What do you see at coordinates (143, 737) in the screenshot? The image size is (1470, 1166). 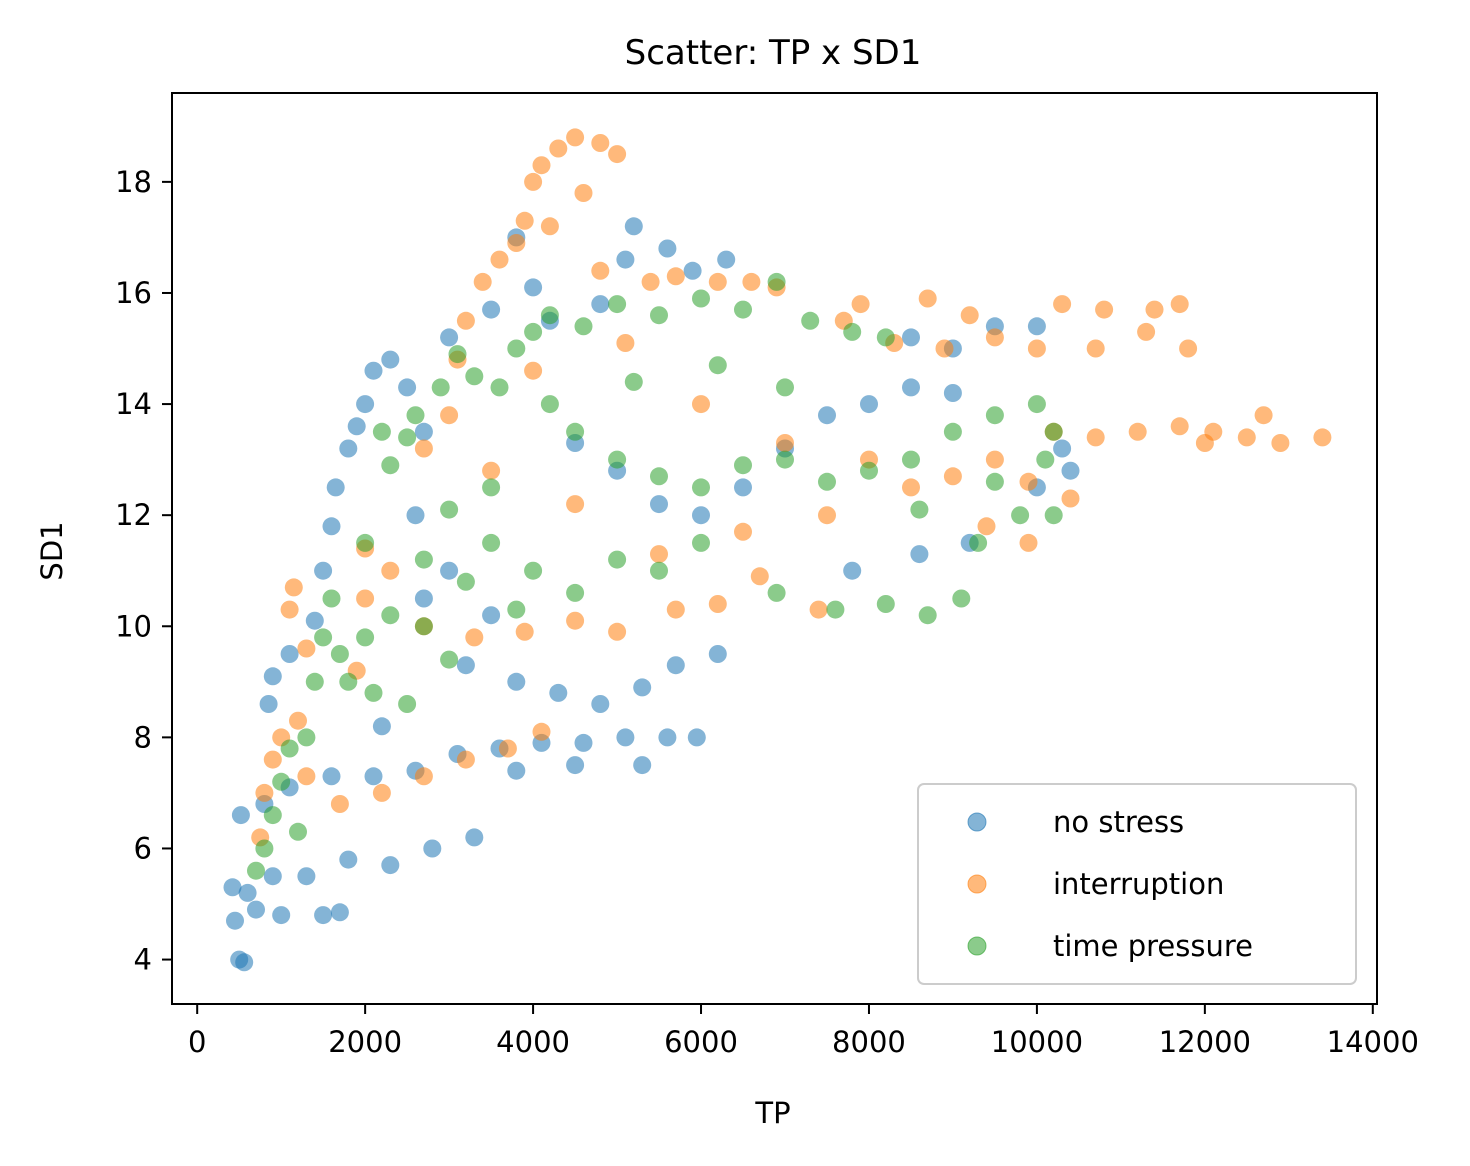 I see `y-tick-label: 8` at bounding box center [143, 737].